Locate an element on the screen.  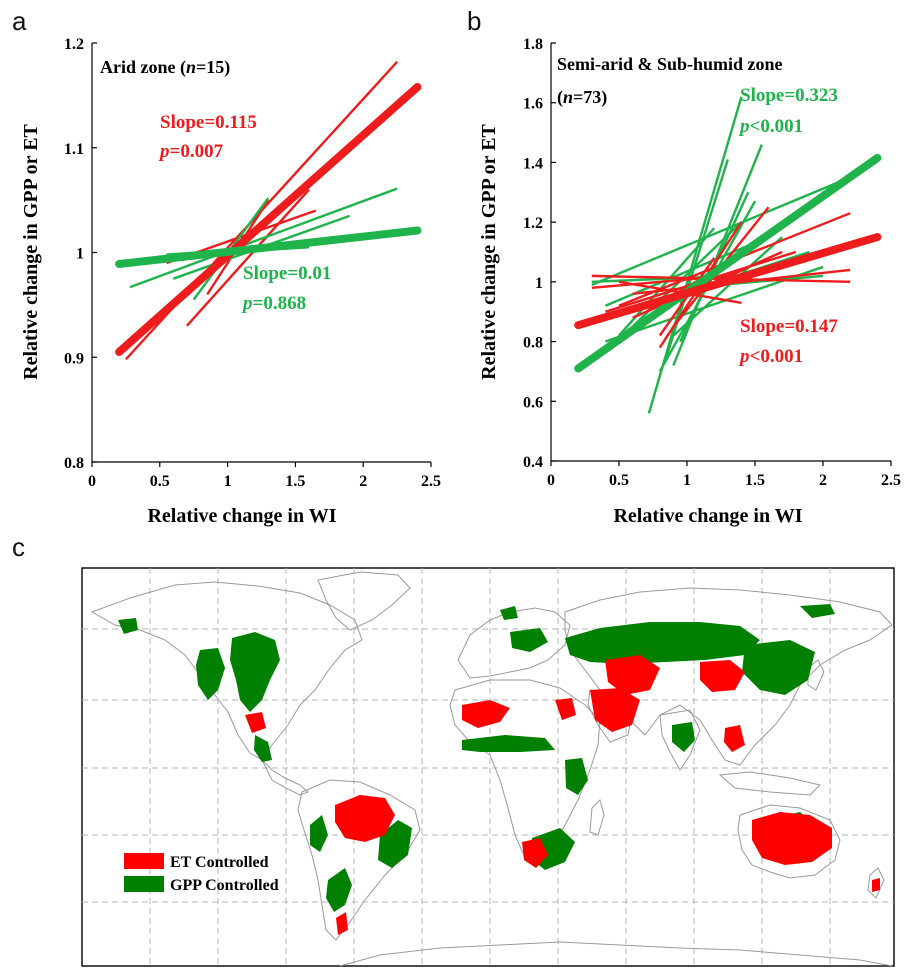
india-outline is located at coordinates (680, 740).